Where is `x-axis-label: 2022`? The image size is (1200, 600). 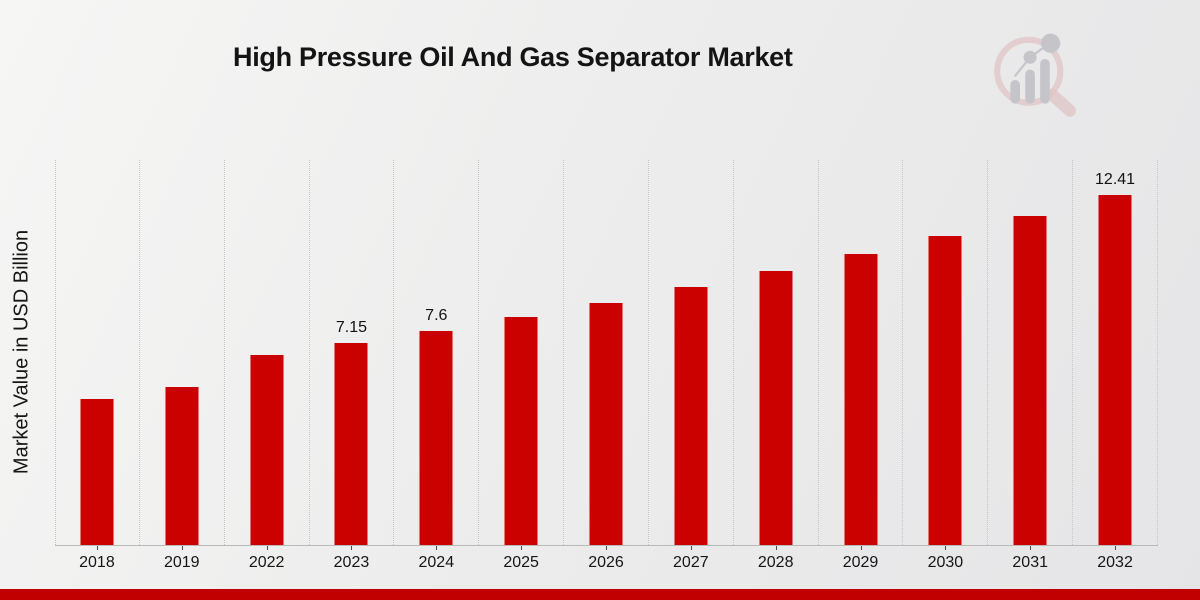 x-axis-label: 2022 is located at coordinates (266, 562).